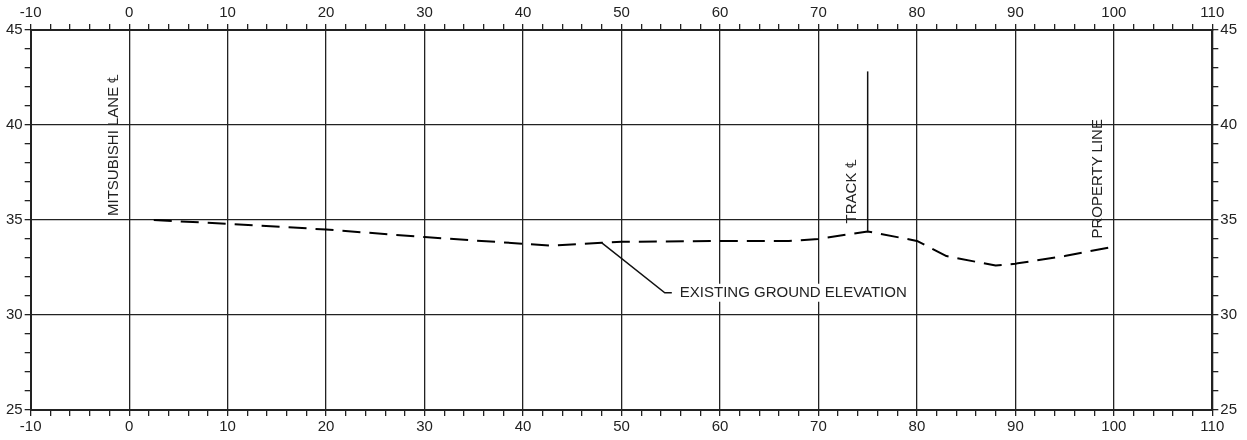  I want to click on y2-tick-label: 35, so click(1228, 219).